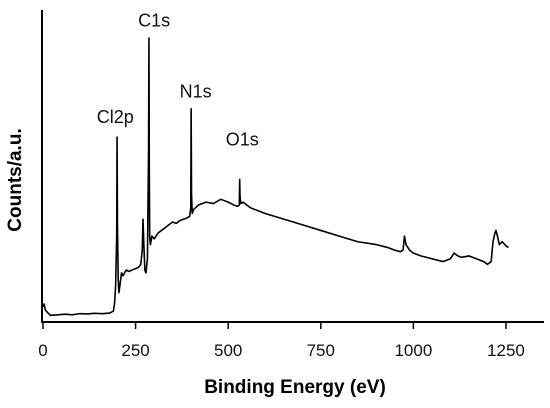 The height and width of the screenshot is (408, 550). Describe the element at coordinates (413, 350) in the screenshot. I see `x-tick-label-1000: 1000` at that location.